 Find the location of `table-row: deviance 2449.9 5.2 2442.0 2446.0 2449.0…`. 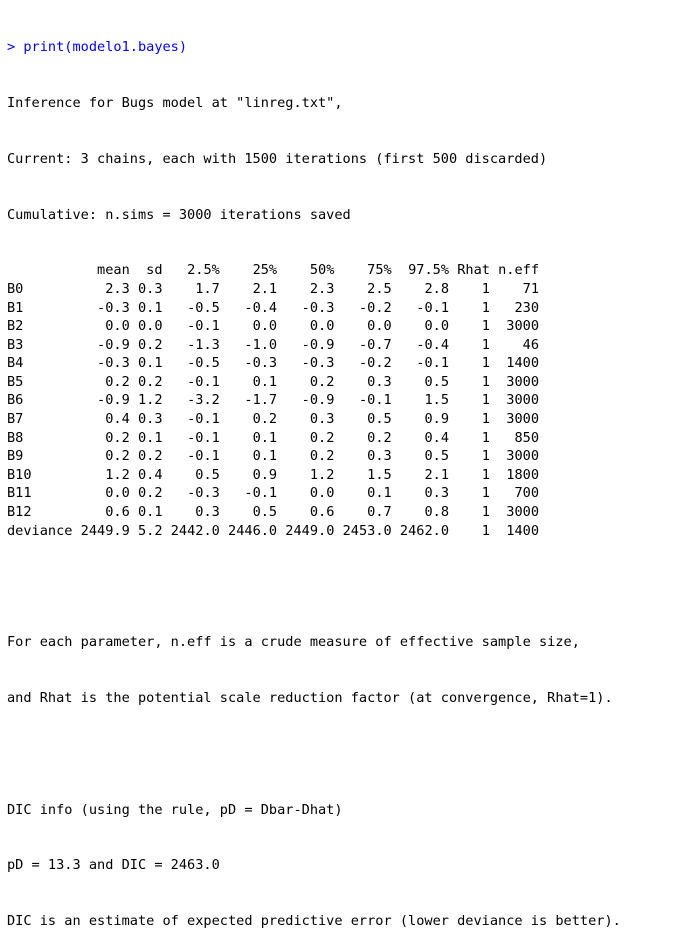

table-row: deviance 2449.9 5.2 2442.0 2446.0 2449.0… is located at coordinates (314, 531).